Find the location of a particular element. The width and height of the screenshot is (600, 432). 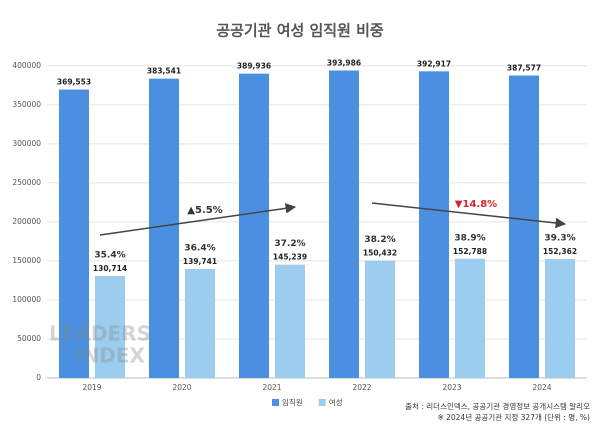

x-tick-label: 2021 is located at coordinates (271, 387).